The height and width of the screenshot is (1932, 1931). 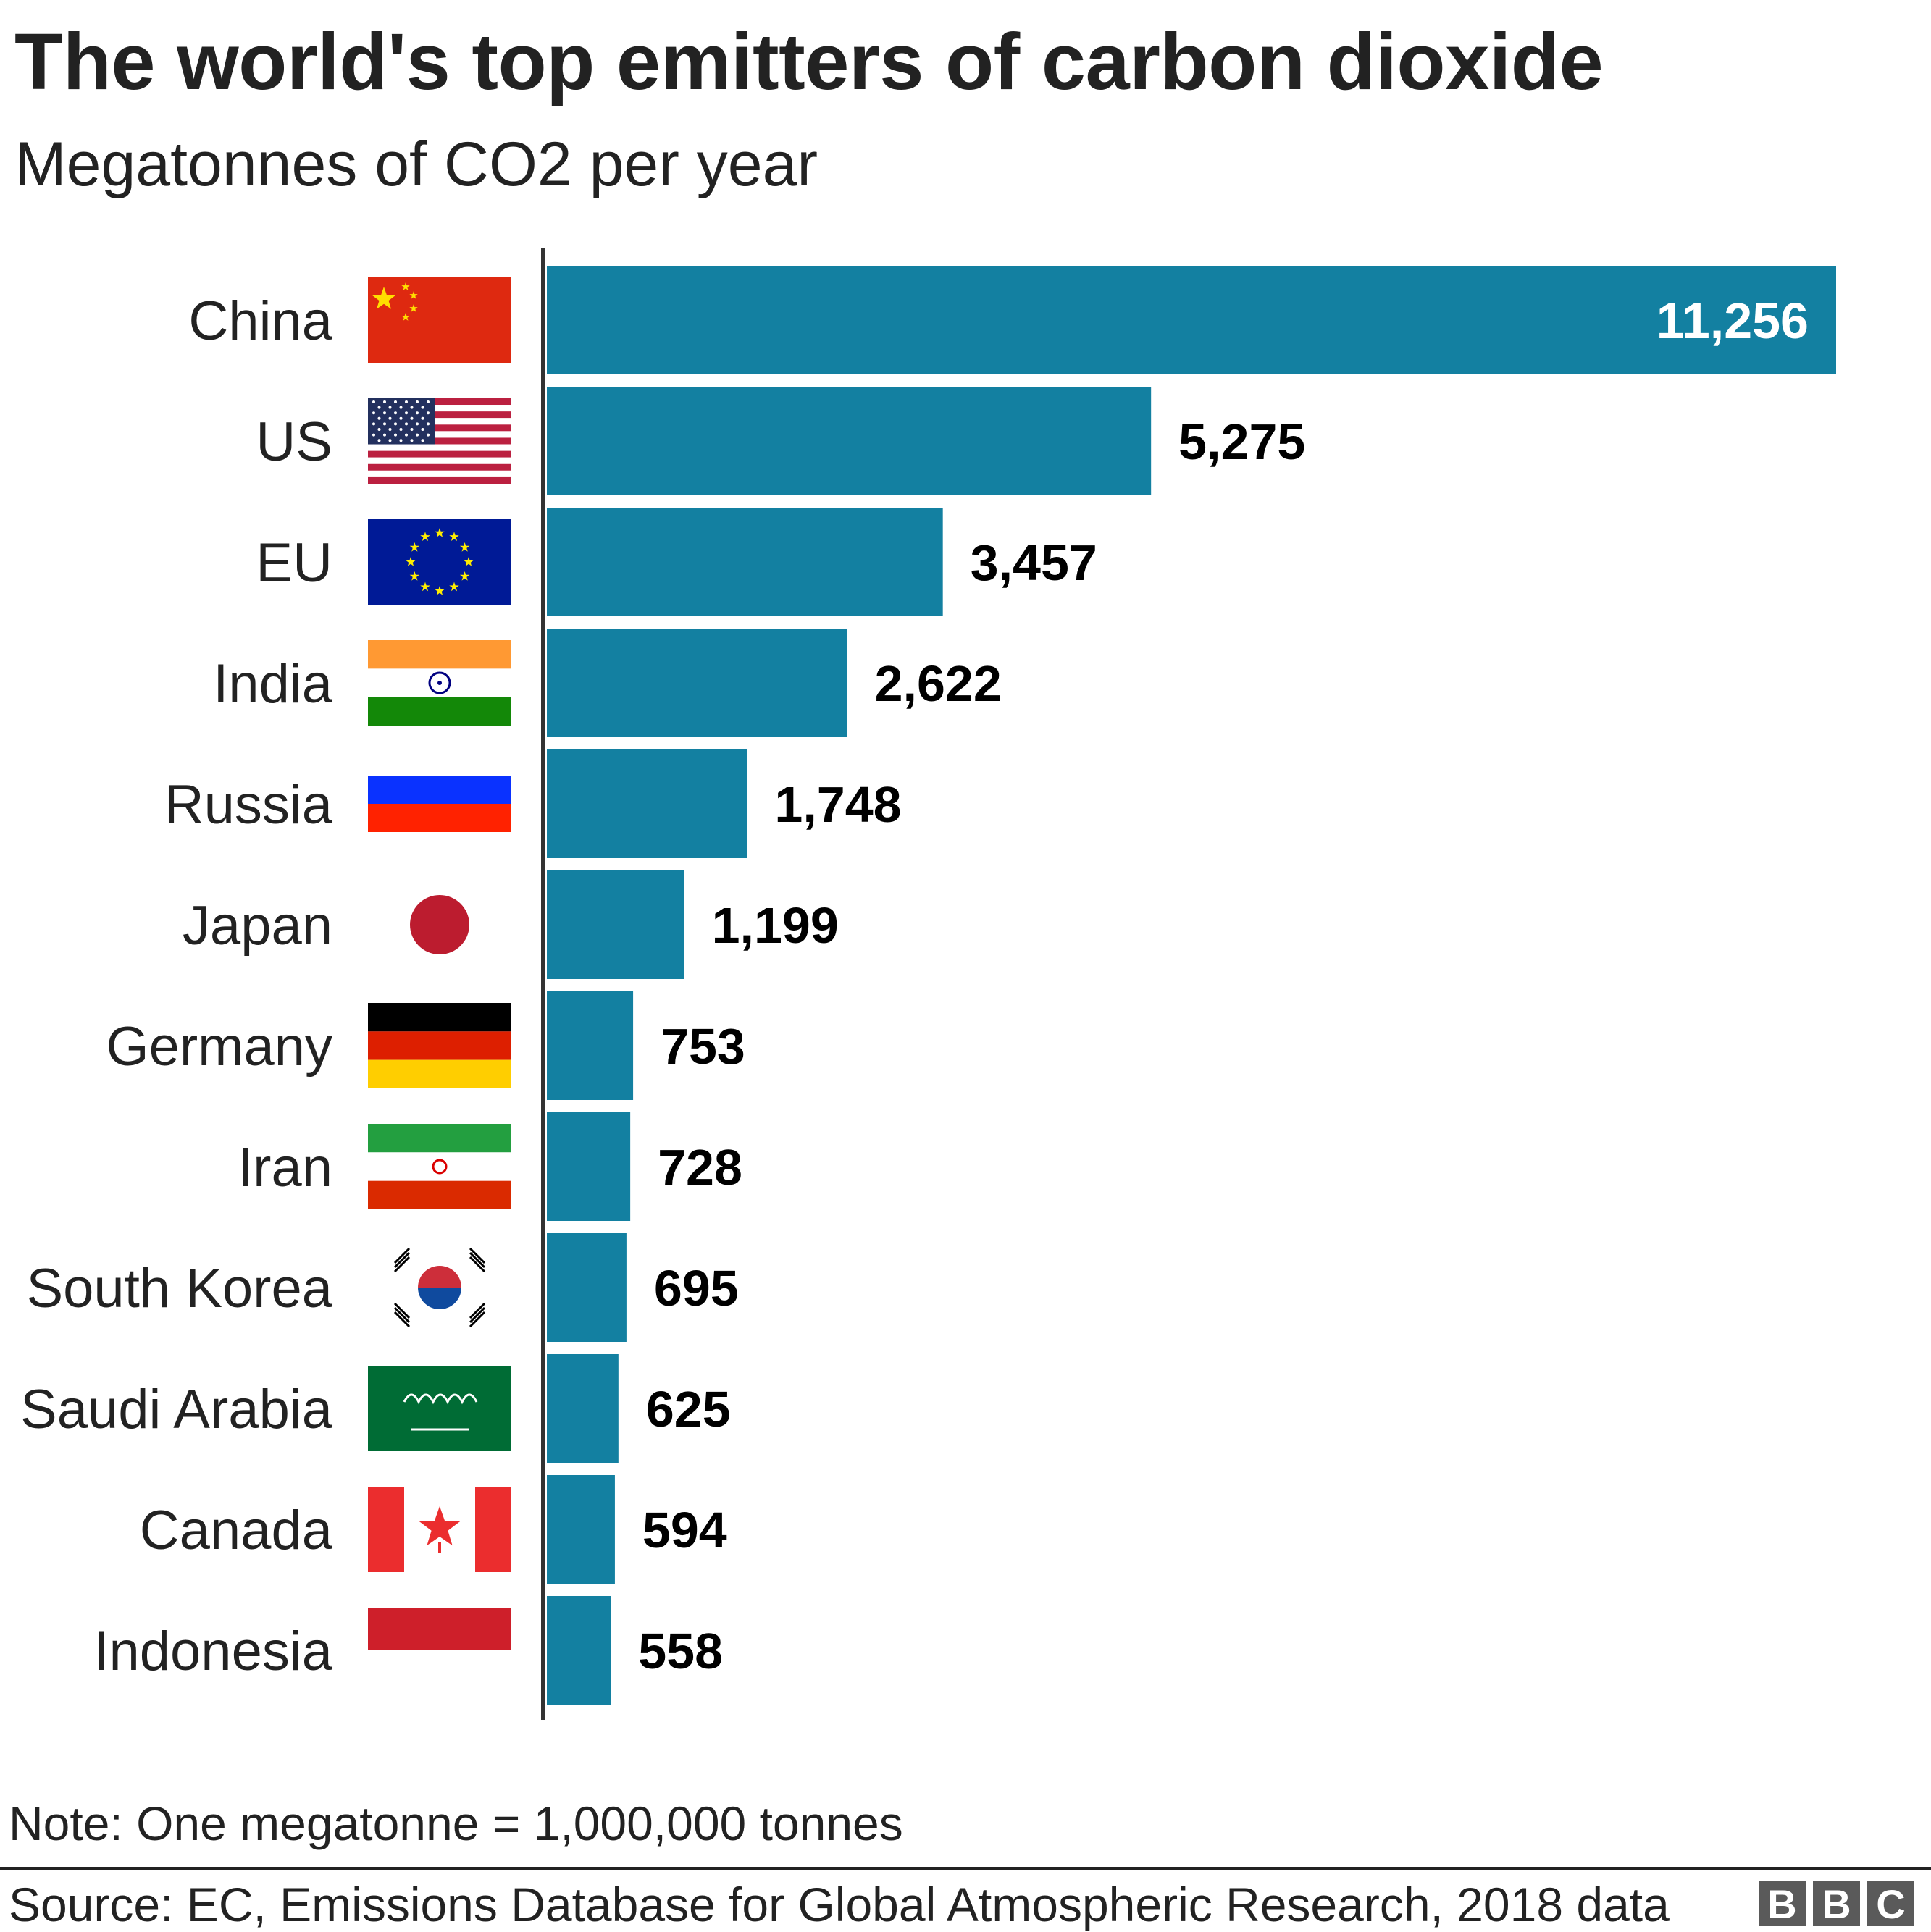 What do you see at coordinates (285, 1167) in the screenshot?
I see `category-label: Iran` at bounding box center [285, 1167].